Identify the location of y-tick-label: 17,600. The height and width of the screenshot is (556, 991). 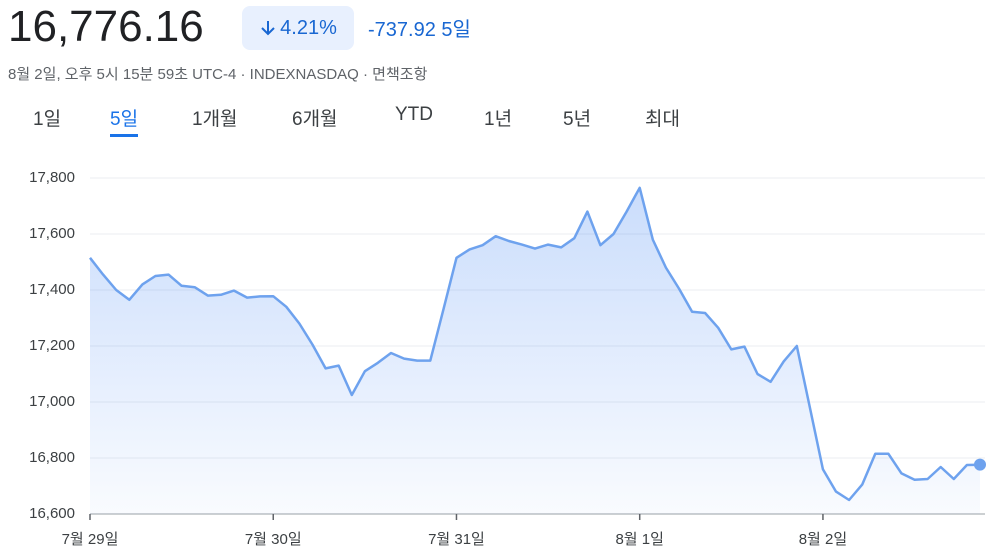
(52, 233).